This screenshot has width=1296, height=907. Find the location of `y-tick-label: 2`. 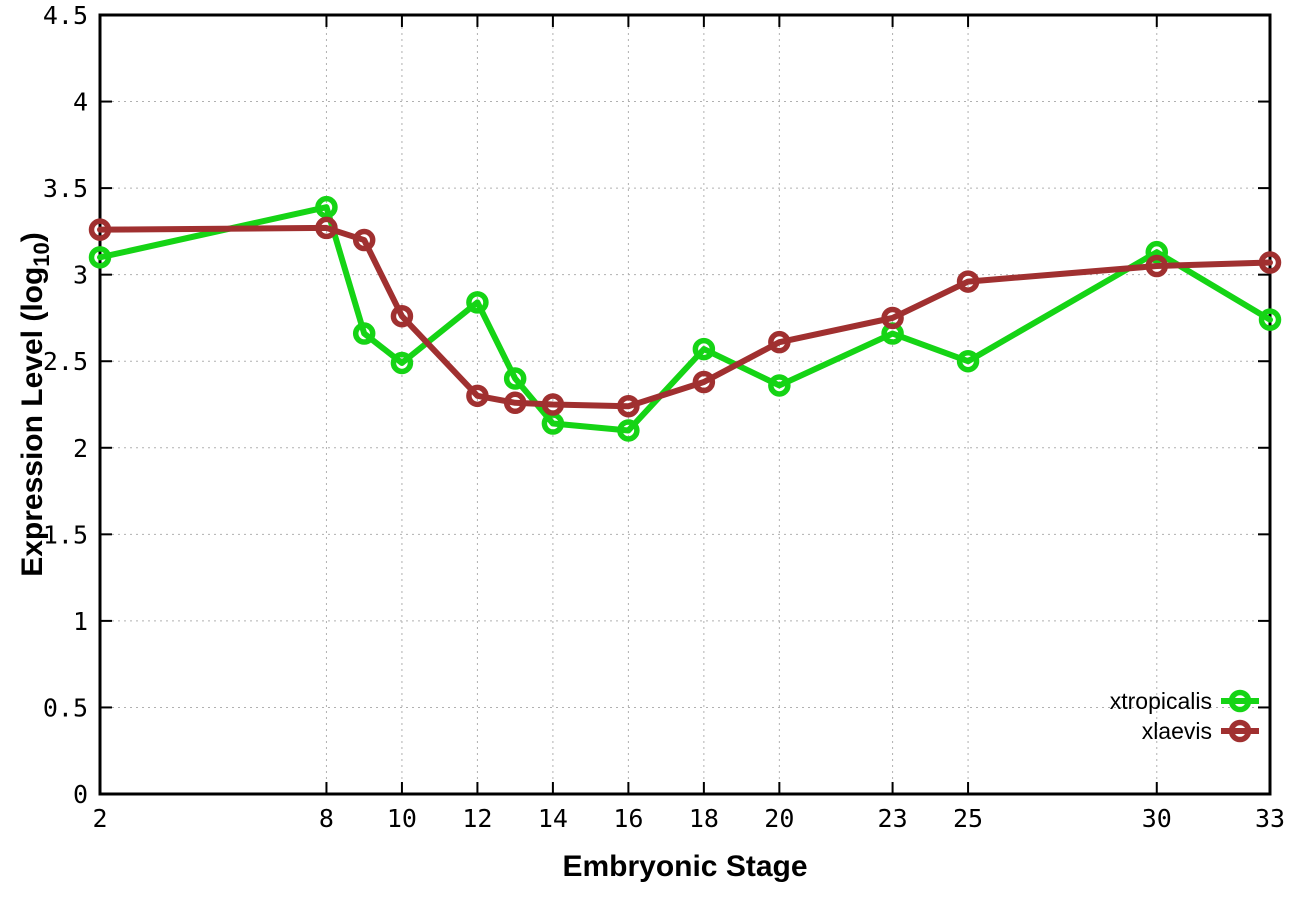

y-tick-label: 2 is located at coordinates (80, 448).